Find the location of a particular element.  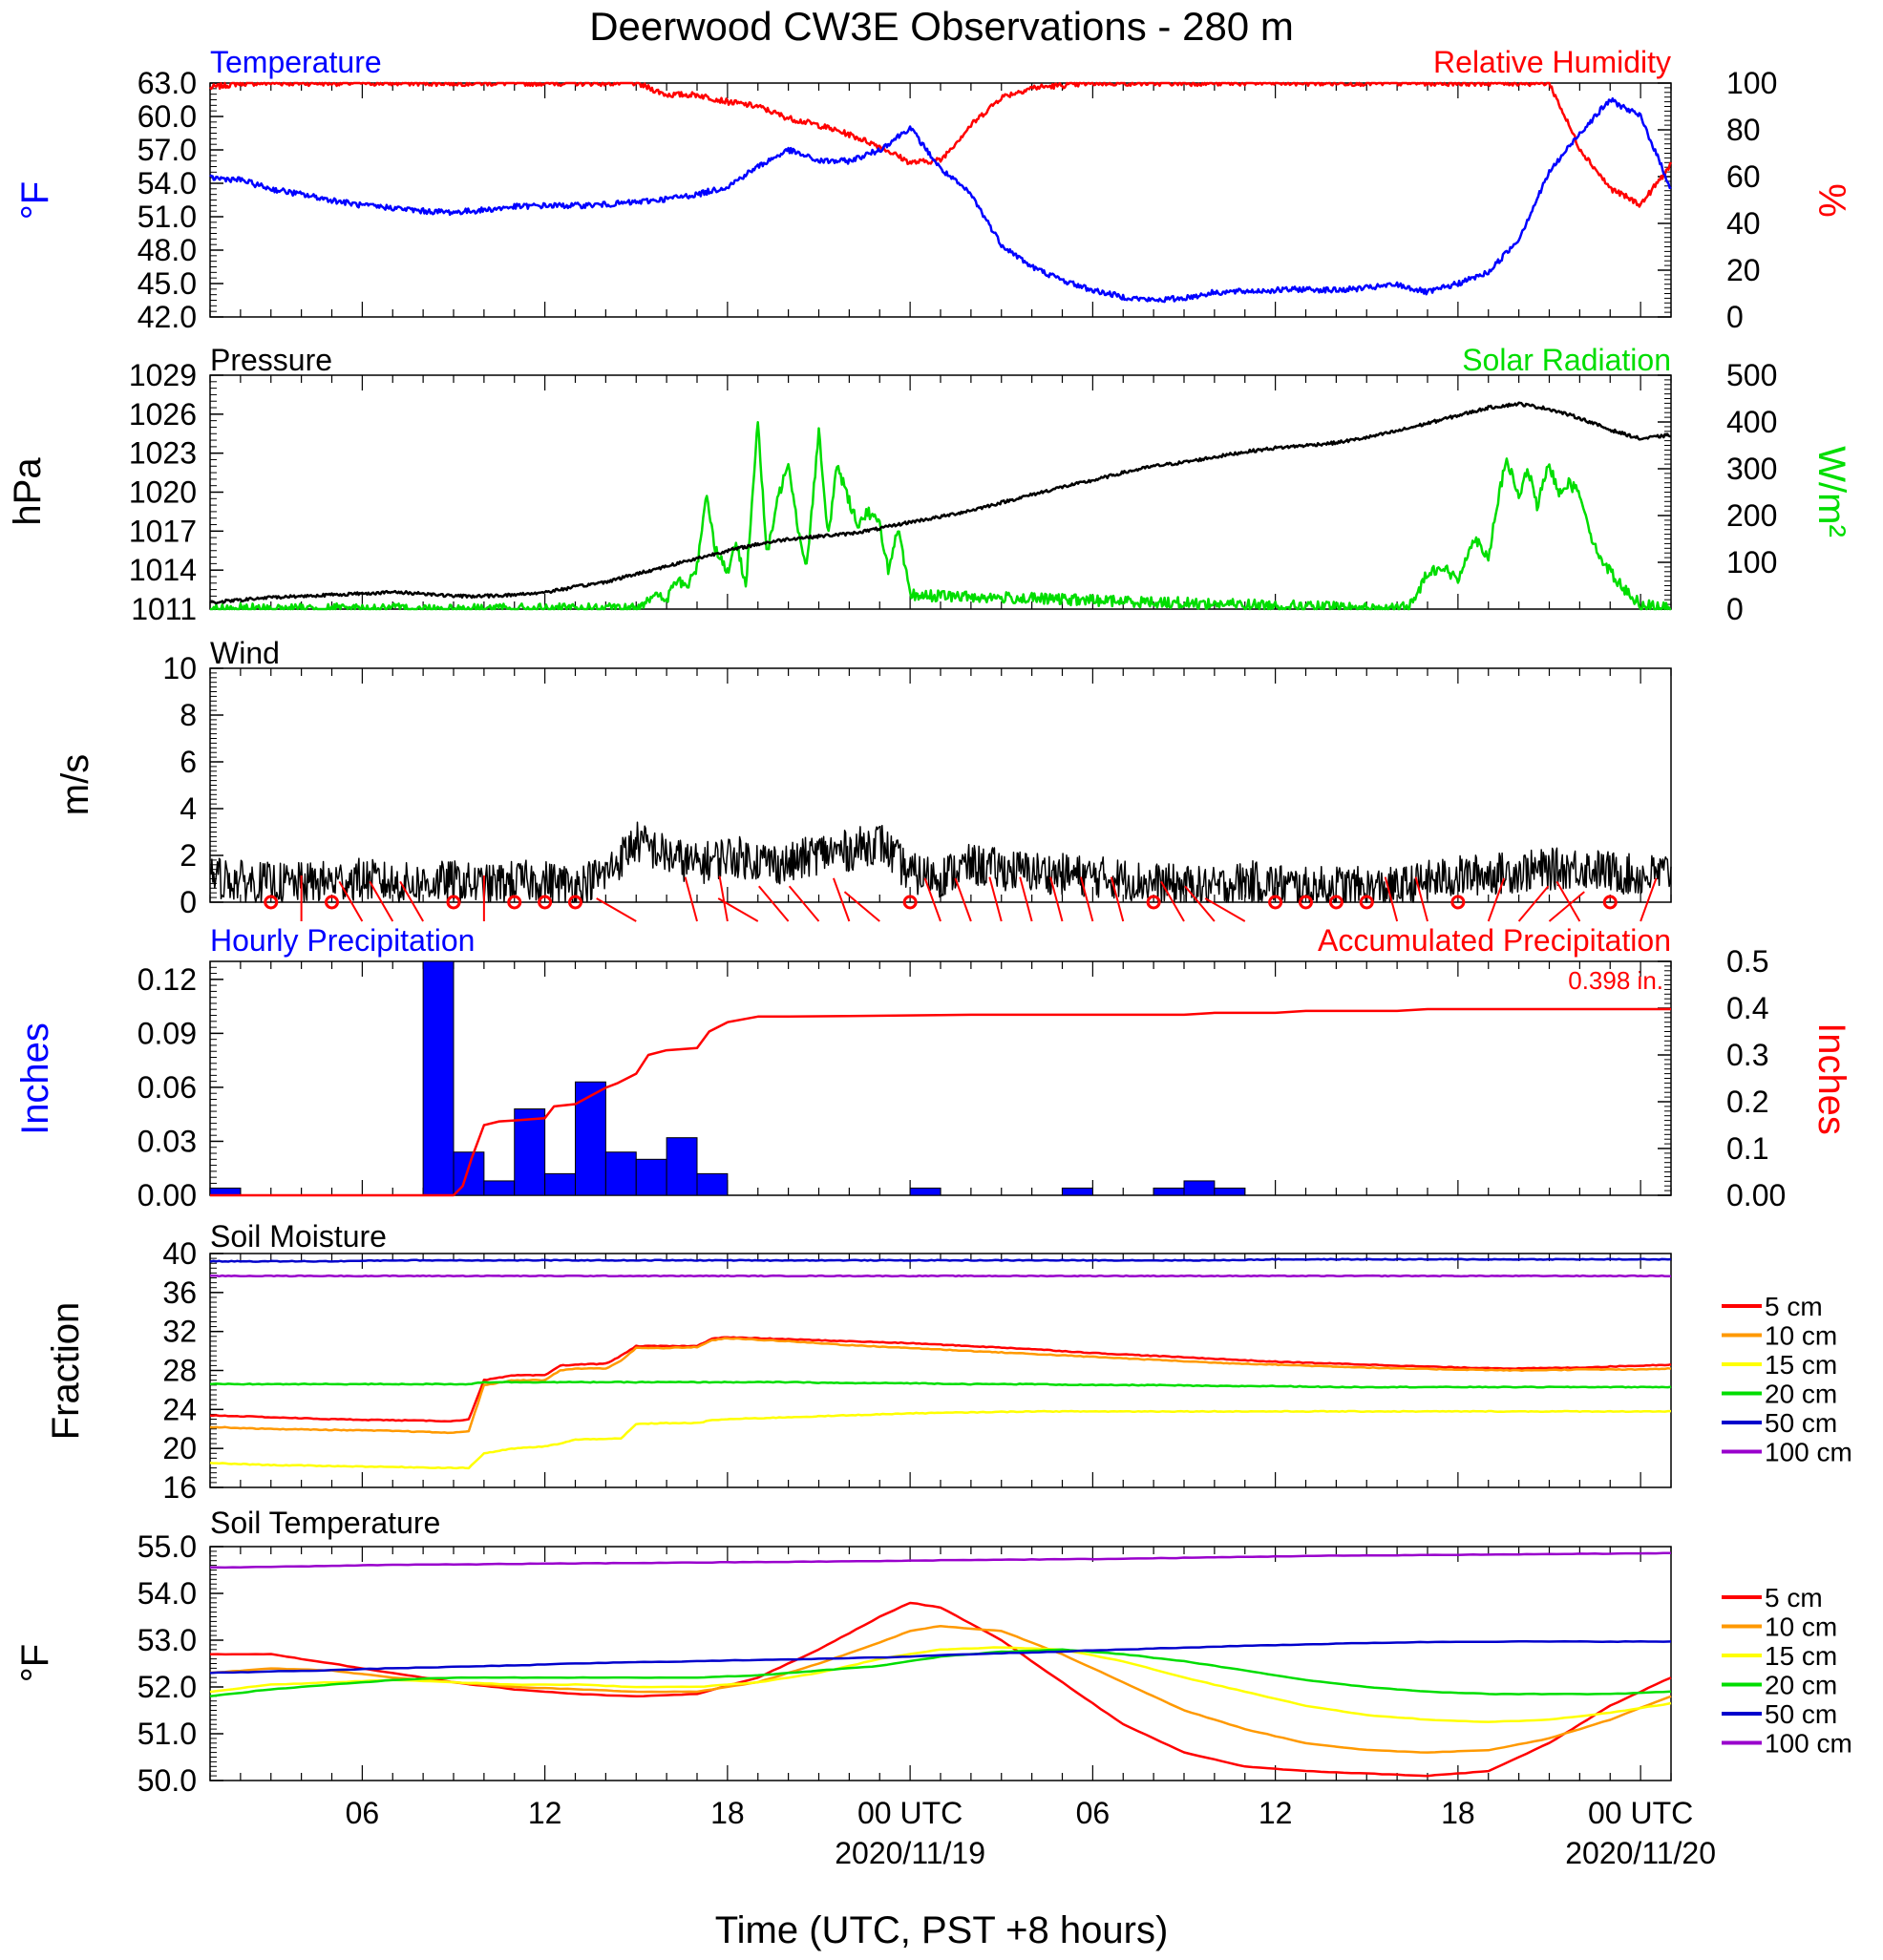

left-tick-label: 28 is located at coordinates (179, 1371).